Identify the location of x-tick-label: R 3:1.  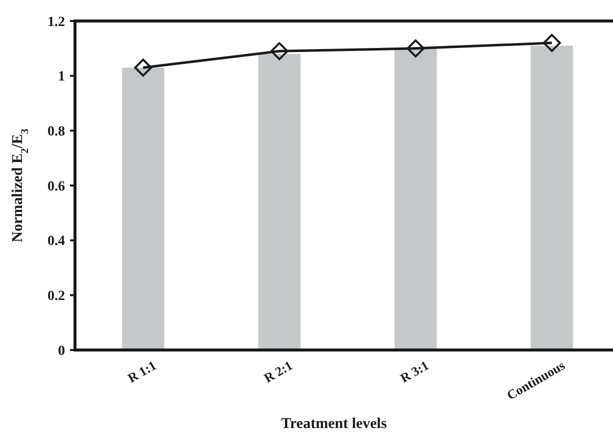
(415, 372).